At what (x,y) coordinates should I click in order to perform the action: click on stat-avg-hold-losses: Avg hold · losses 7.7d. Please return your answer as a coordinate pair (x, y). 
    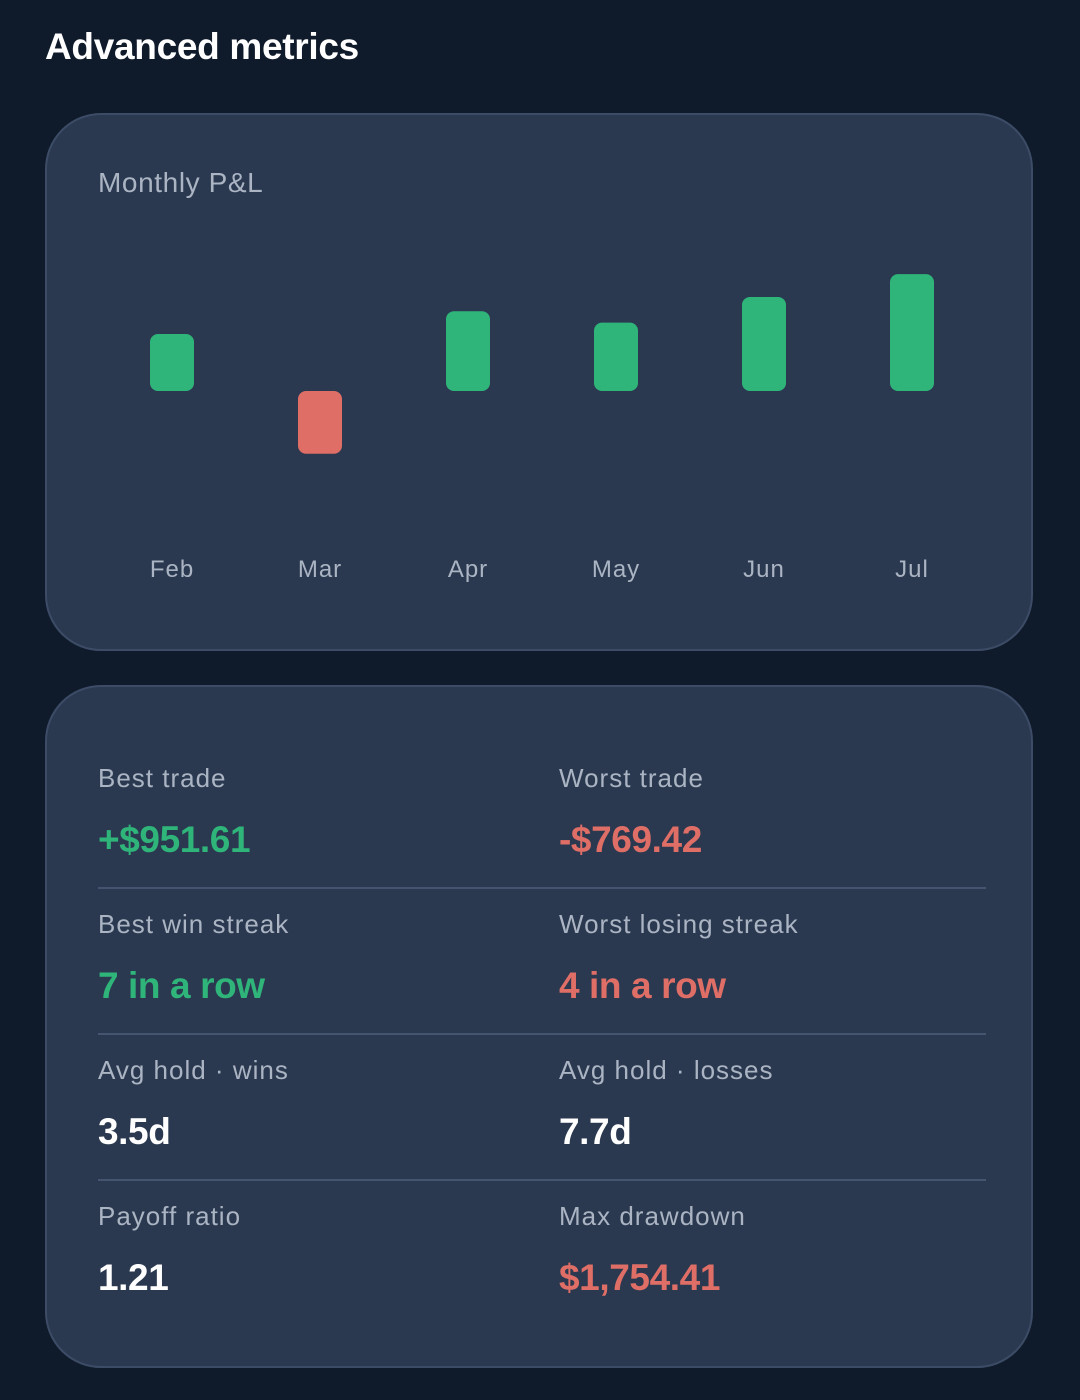
    Looking at the image, I should click on (666, 1105).